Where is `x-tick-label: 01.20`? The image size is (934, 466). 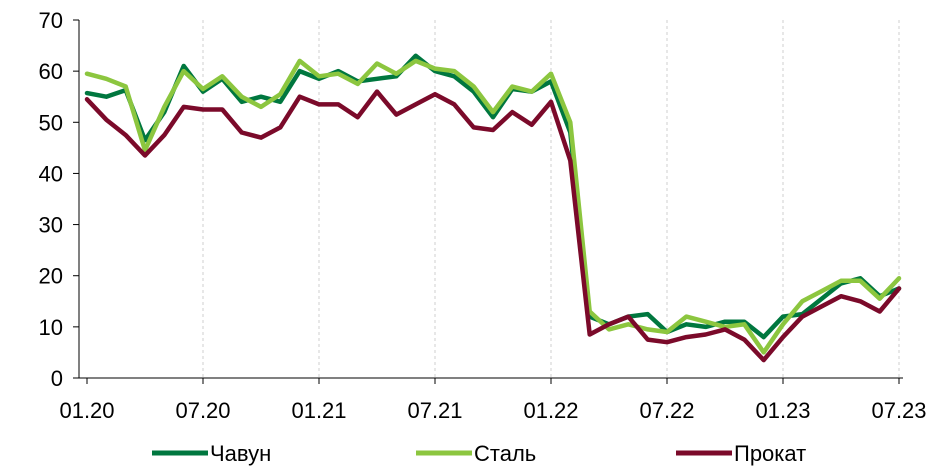
x-tick-label: 01.20 is located at coordinates (86, 410).